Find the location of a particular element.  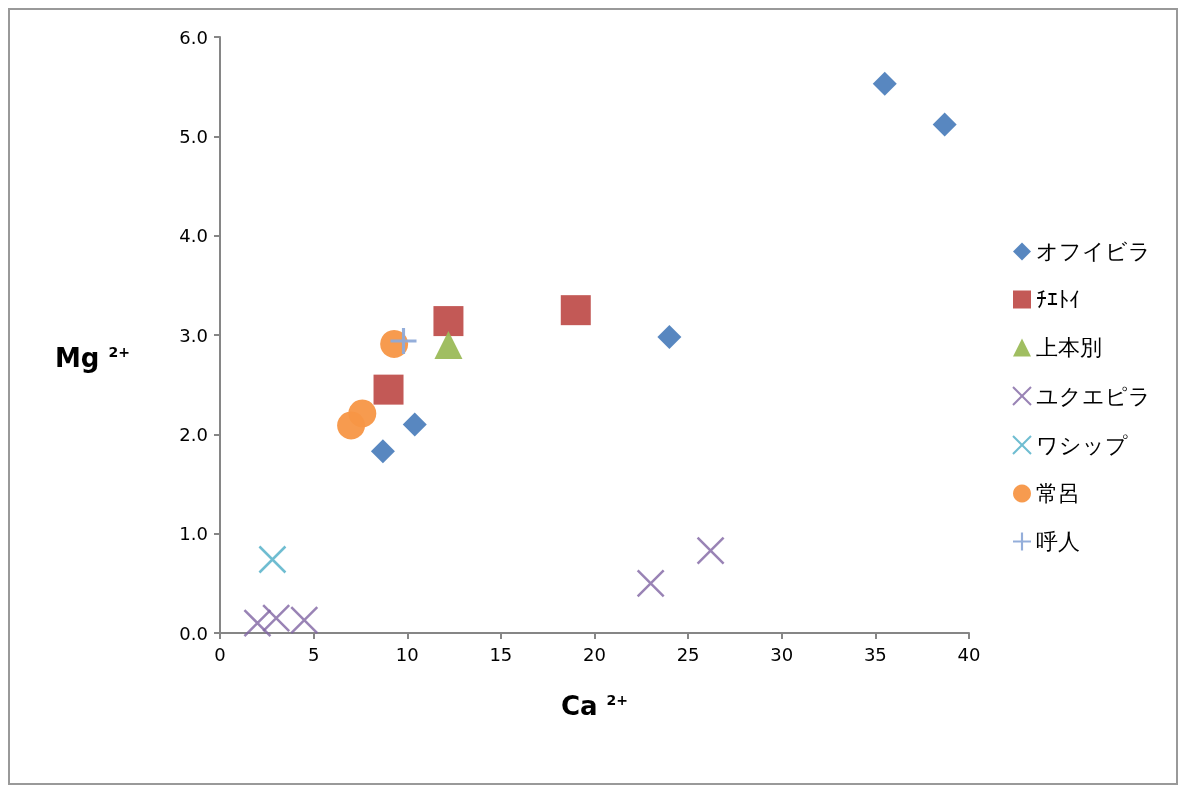

x-tick-label: 35 is located at coordinates (875, 654).